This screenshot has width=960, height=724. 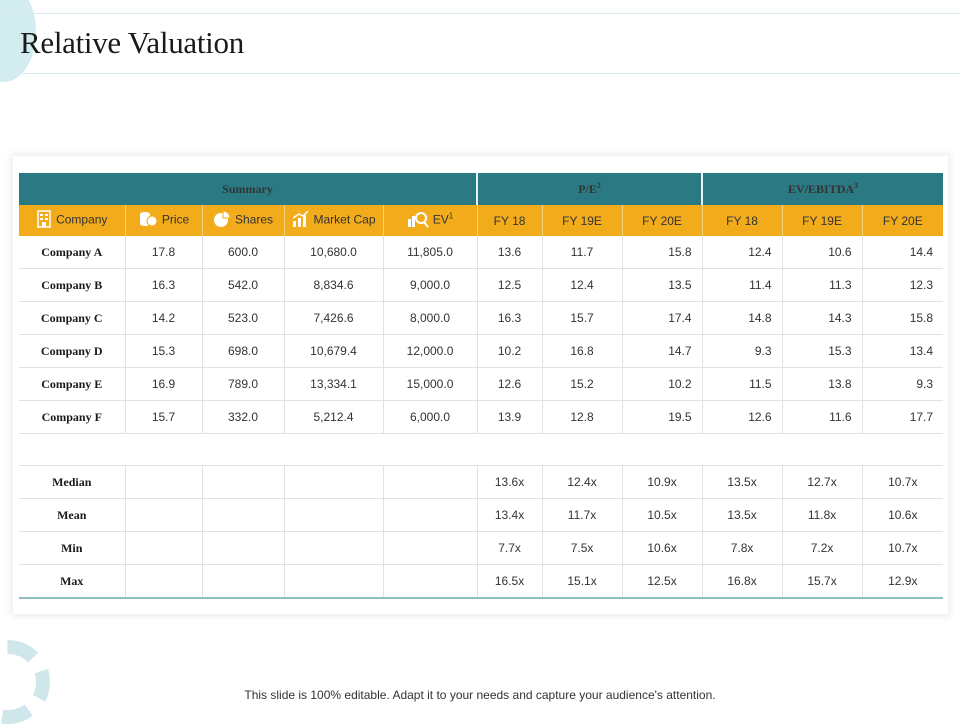 What do you see at coordinates (334, 285) in the screenshot?
I see `market-cap-cell: 8,834.6` at bounding box center [334, 285].